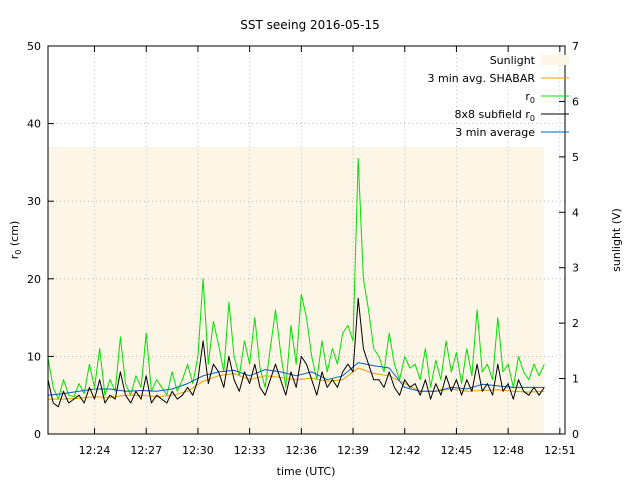  What do you see at coordinates (34, 201) in the screenshot?
I see `y-tick-label: 30` at bounding box center [34, 201].